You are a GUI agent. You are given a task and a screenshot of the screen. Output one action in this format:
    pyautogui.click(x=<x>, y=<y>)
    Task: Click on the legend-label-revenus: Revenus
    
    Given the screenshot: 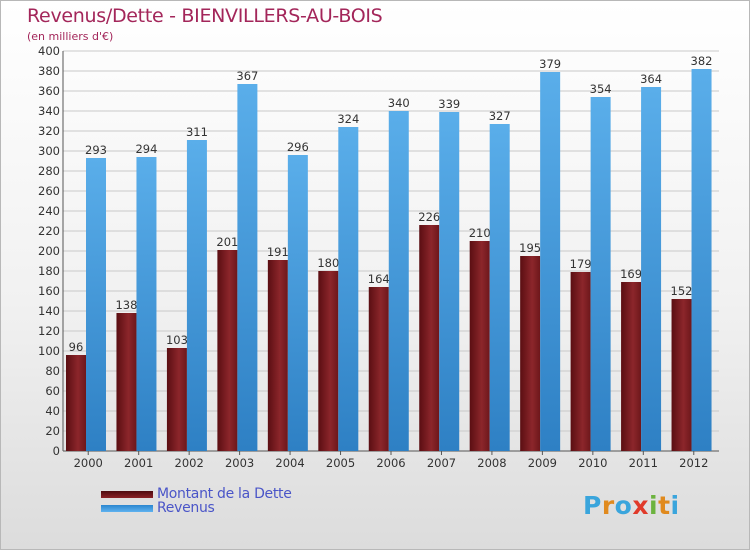 What is the action you would take?
    pyautogui.click(x=186, y=508)
    